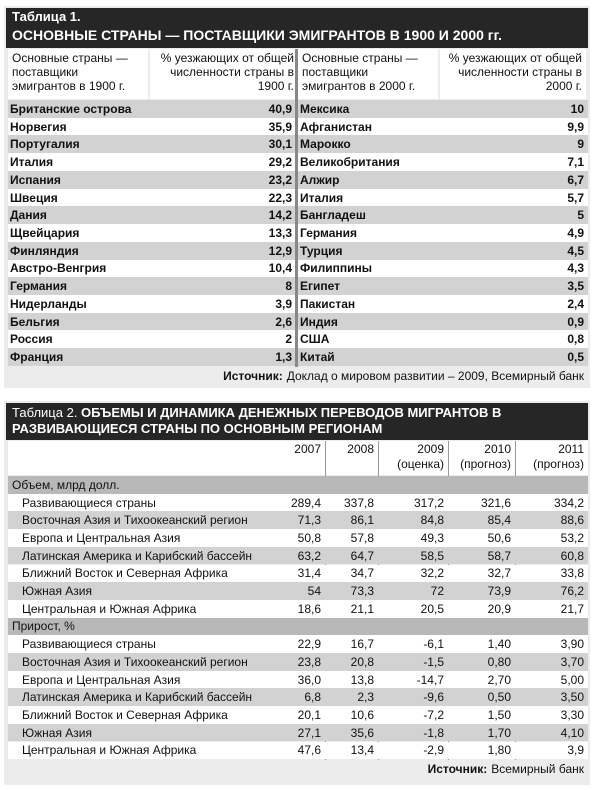 The width and height of the screenshot is (594, 790). I want to click on value: 3,5, so click(575, 286).